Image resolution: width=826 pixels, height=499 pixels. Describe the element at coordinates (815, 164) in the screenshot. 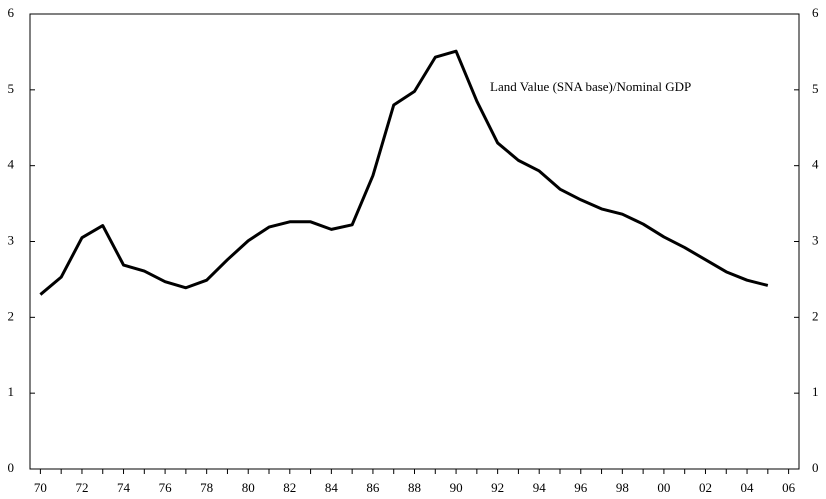

I see `y2-tick-label: 4` at that location.